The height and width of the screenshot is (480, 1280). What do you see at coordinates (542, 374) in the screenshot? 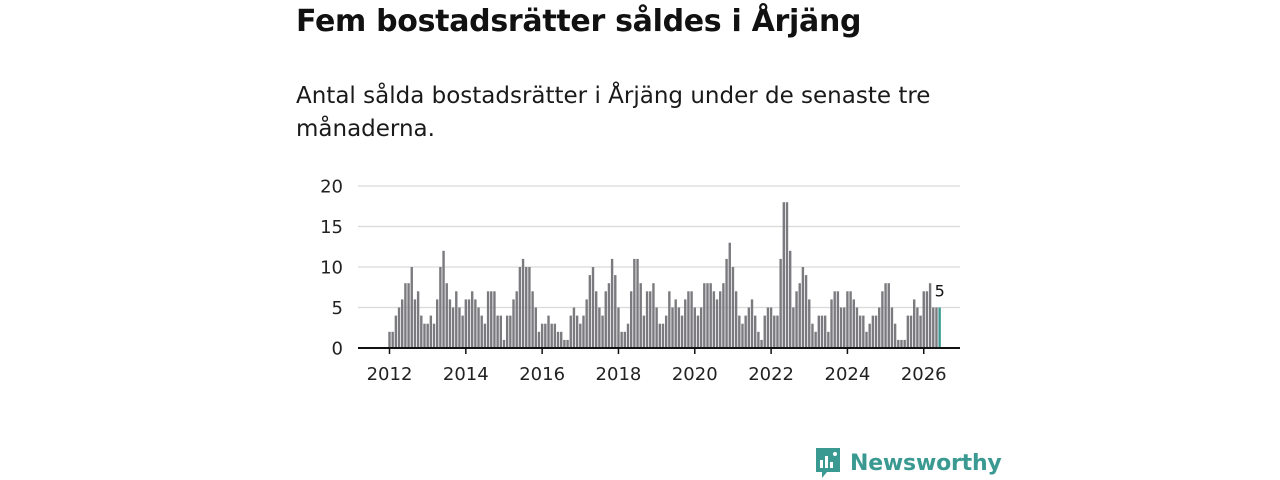
I see `x-tick-label: 2016` at bounding box center [542, 374].